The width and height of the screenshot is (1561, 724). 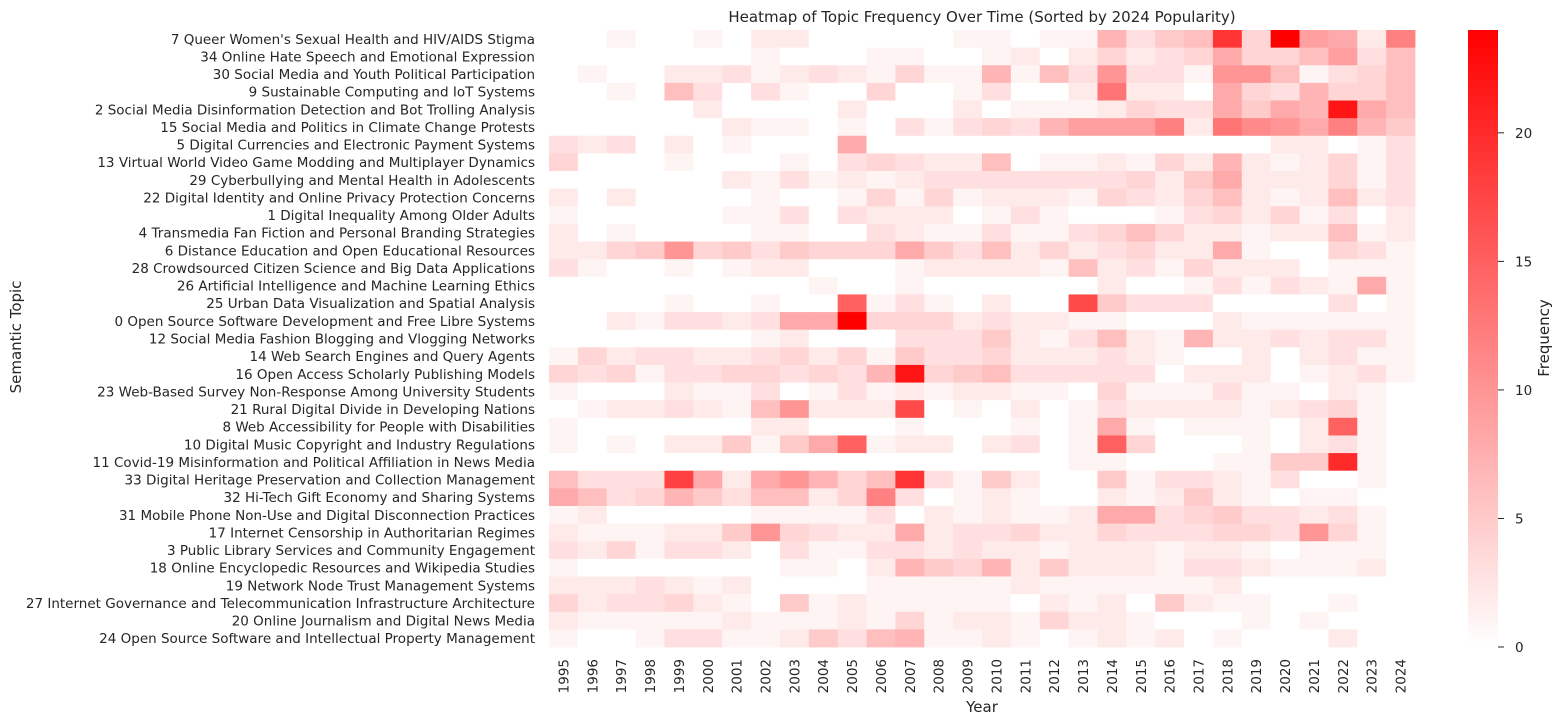 What do you see at coordinates (392, 93) in the screenshot?
I see `y-tick-label: 9 Sustainable Computing and IoT Systems` at bounding box center [392, 93].